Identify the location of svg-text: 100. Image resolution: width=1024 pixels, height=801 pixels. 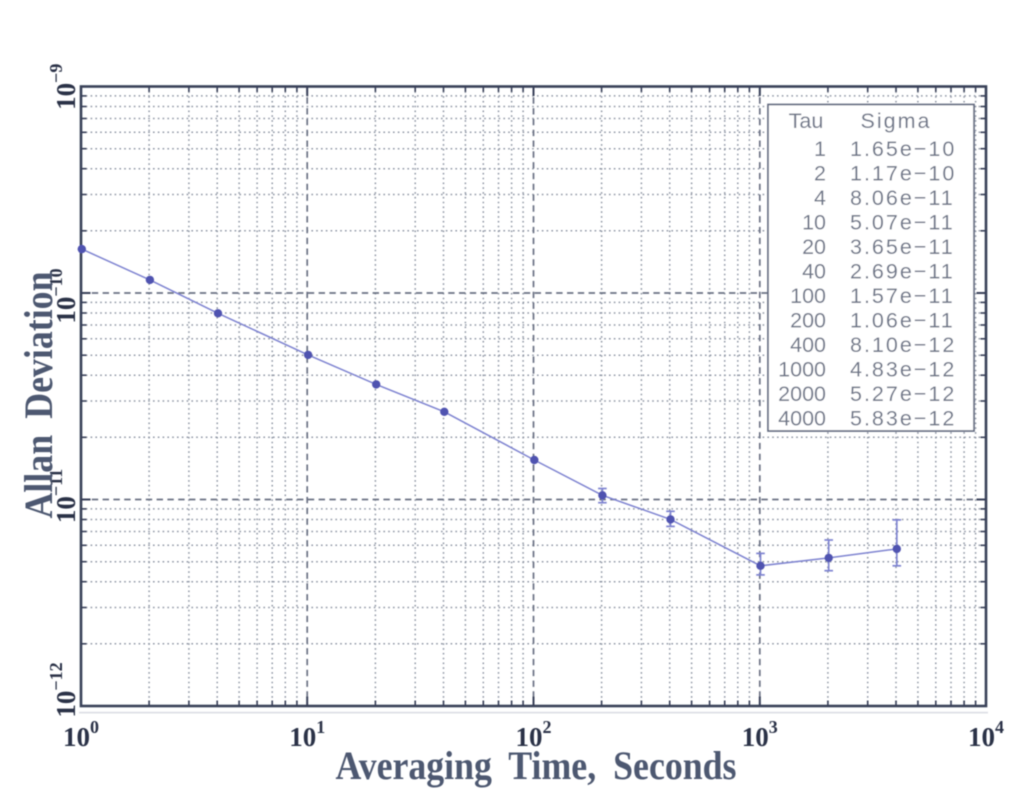
(808, 296).